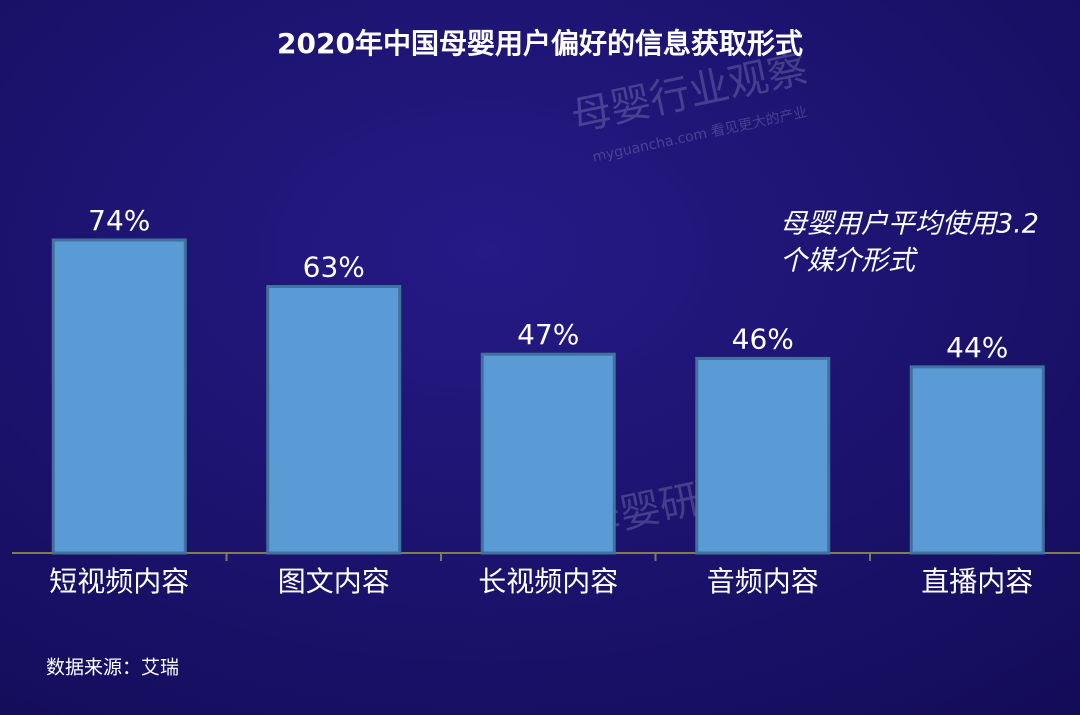 This screenshot has height=715, width=1080. I want to click on annotation: 母婴用户平均使用3.2, so click(909, 224).